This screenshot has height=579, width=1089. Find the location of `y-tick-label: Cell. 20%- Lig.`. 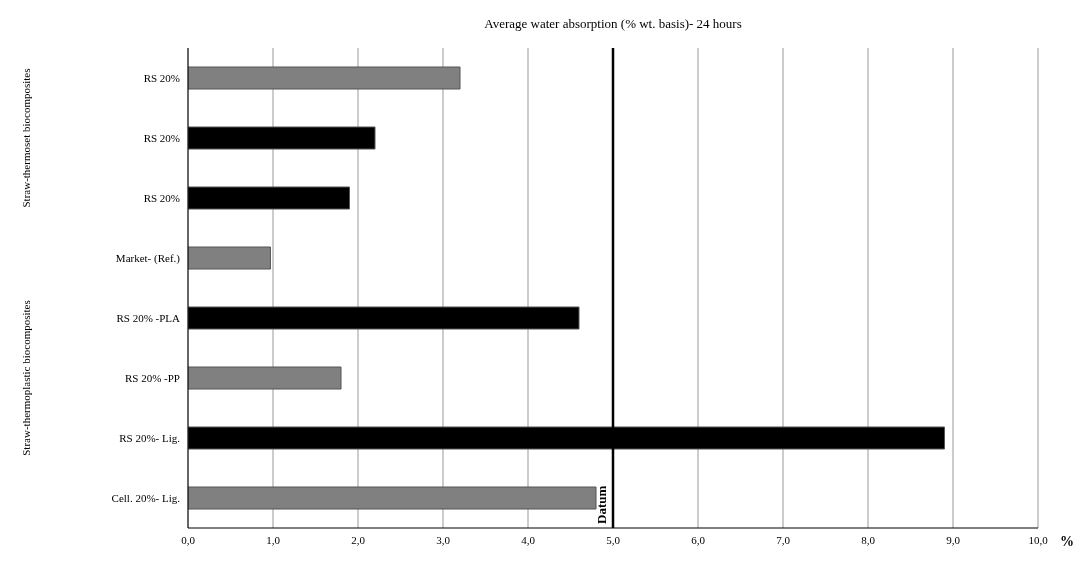

y-tick-label: Cell. 20%- Lig. is located at coordinates (146, 497).